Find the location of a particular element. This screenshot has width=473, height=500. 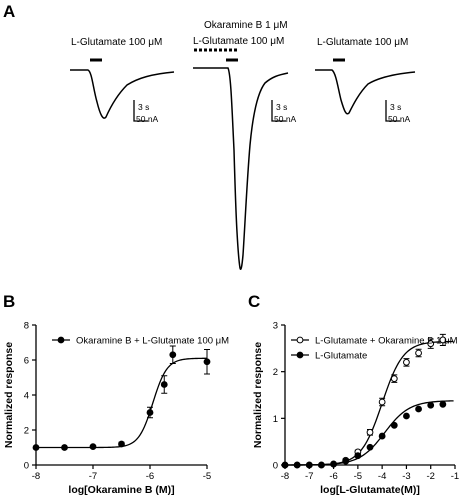

panel-label-c: C is located at coordinates (254, 301).